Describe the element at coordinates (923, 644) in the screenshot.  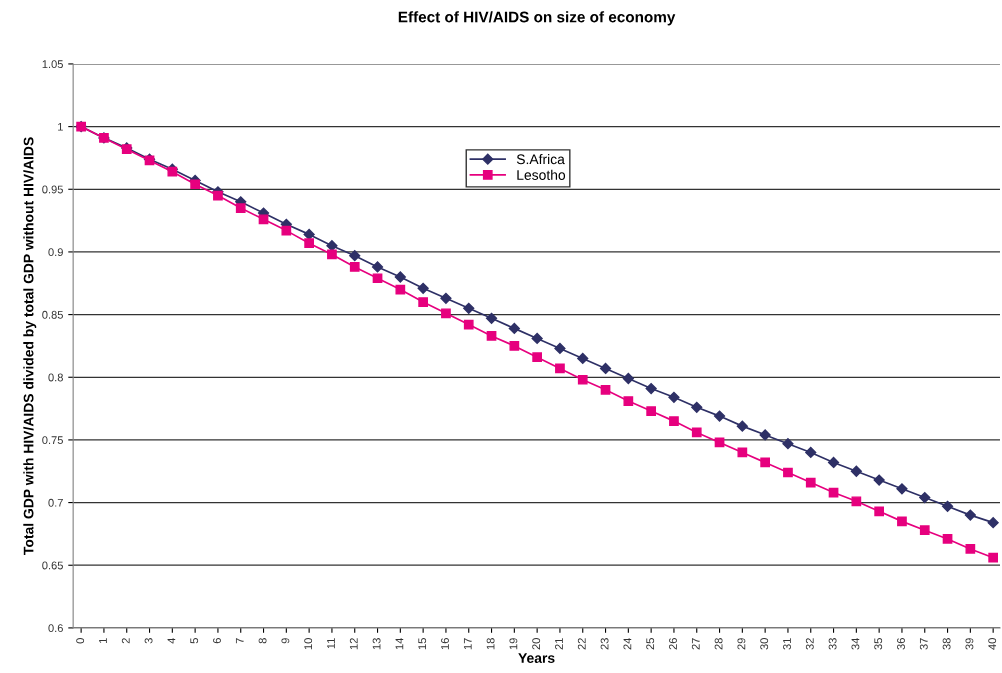
I see `x-tick-label: 37` at that location.